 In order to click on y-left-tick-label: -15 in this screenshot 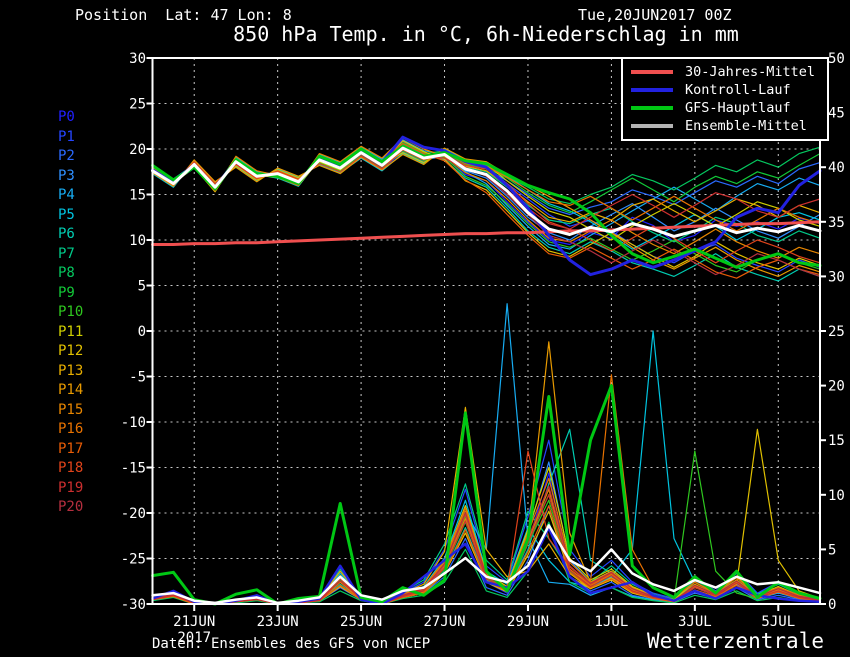, I will do `click(133, 469)`.